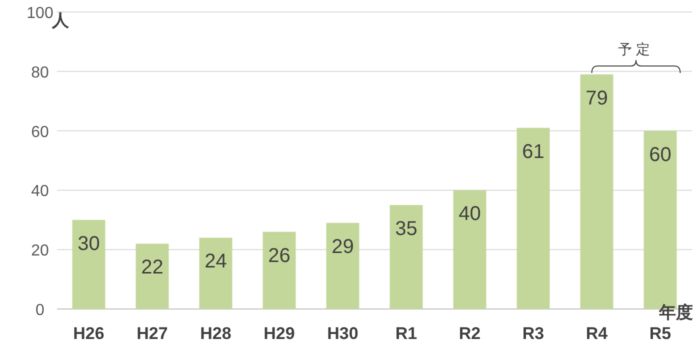 The image size is (700, 352). I want to click on x-tick-label: H30, so click(342, 333).